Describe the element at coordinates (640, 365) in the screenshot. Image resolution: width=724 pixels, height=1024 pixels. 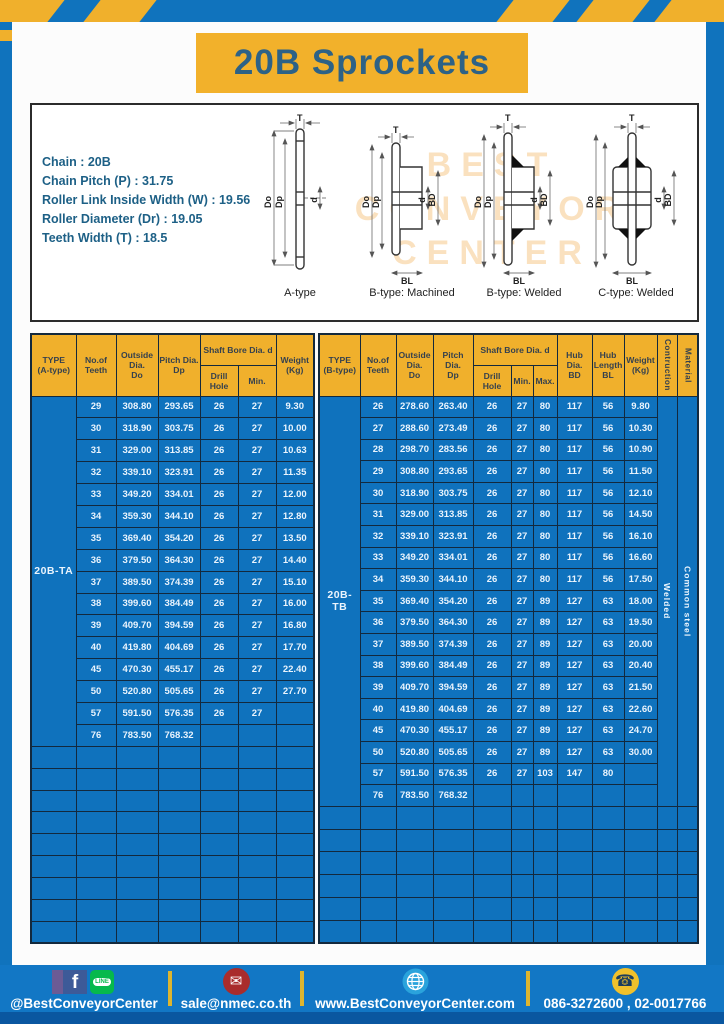
I see `col-header-weight: Weight (Kg)` at that location.